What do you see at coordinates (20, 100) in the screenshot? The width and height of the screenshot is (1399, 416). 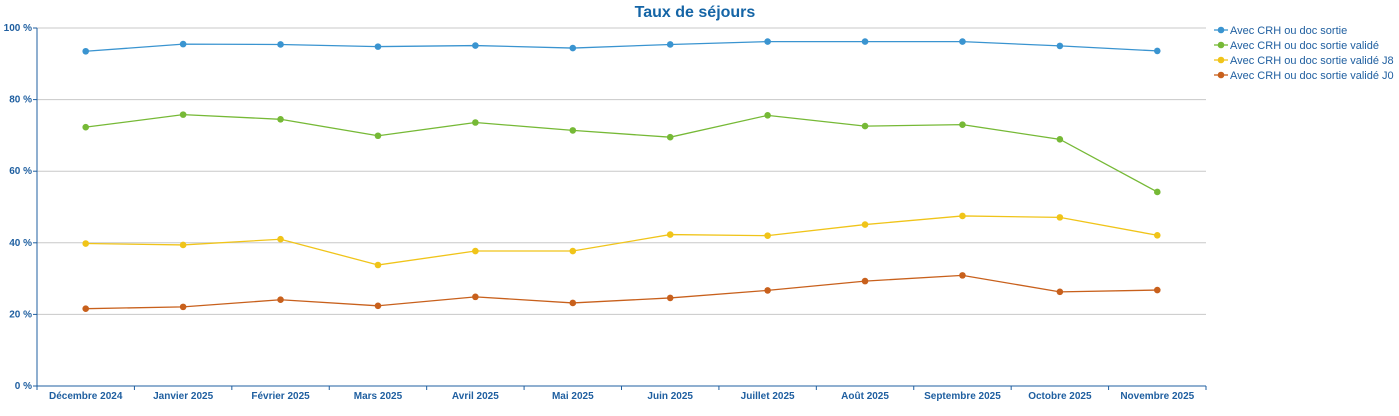 I see `y-tick-label: 80 %` at bounding box center [20, 100].